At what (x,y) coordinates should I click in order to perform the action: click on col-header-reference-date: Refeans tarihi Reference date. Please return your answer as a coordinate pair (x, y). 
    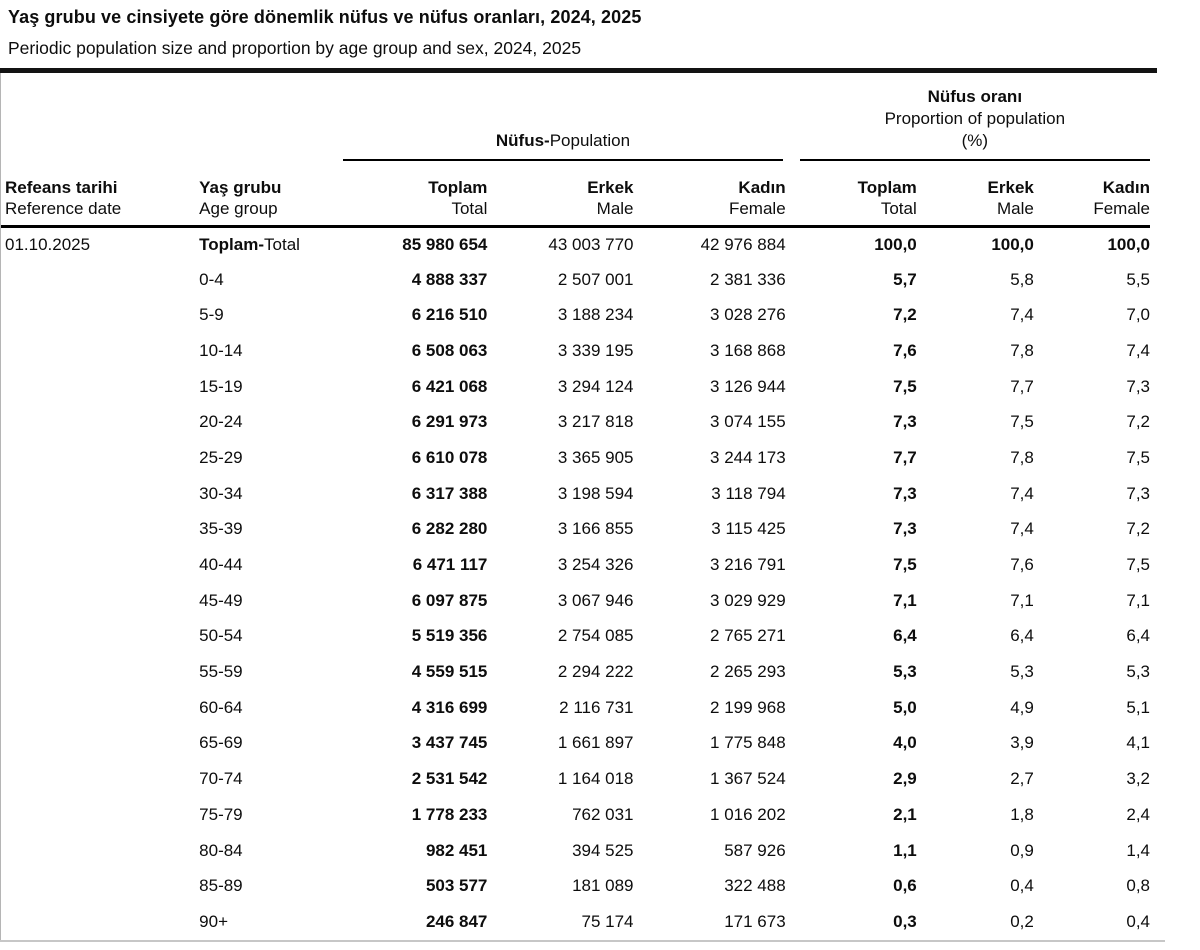
    Looking at the image, I should click on (98, 194).